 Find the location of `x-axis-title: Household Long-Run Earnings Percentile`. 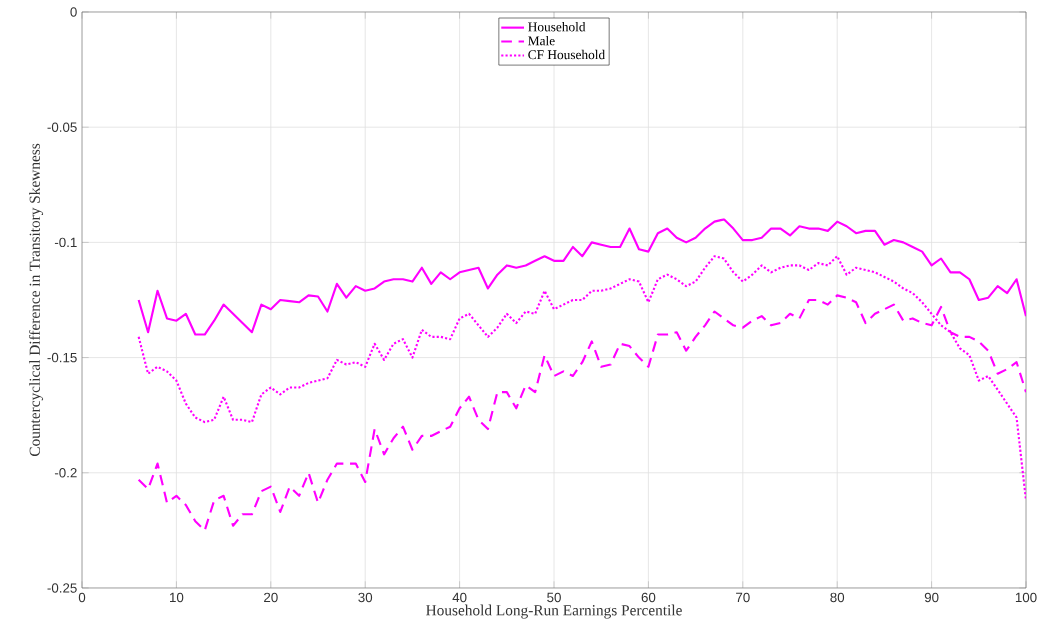

x-axis-title: Household Long-Run Earnings Percentile is located at coordinates (554, 611).